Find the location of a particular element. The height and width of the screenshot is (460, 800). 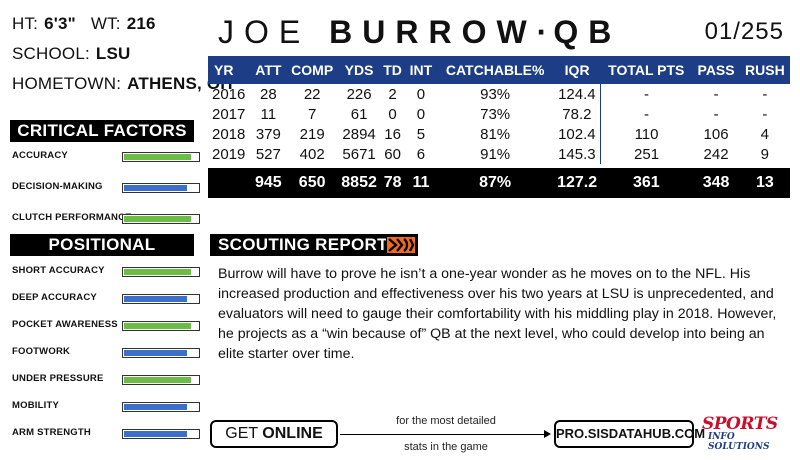

stats-cell: 7 is located at coordinates (312, 114).